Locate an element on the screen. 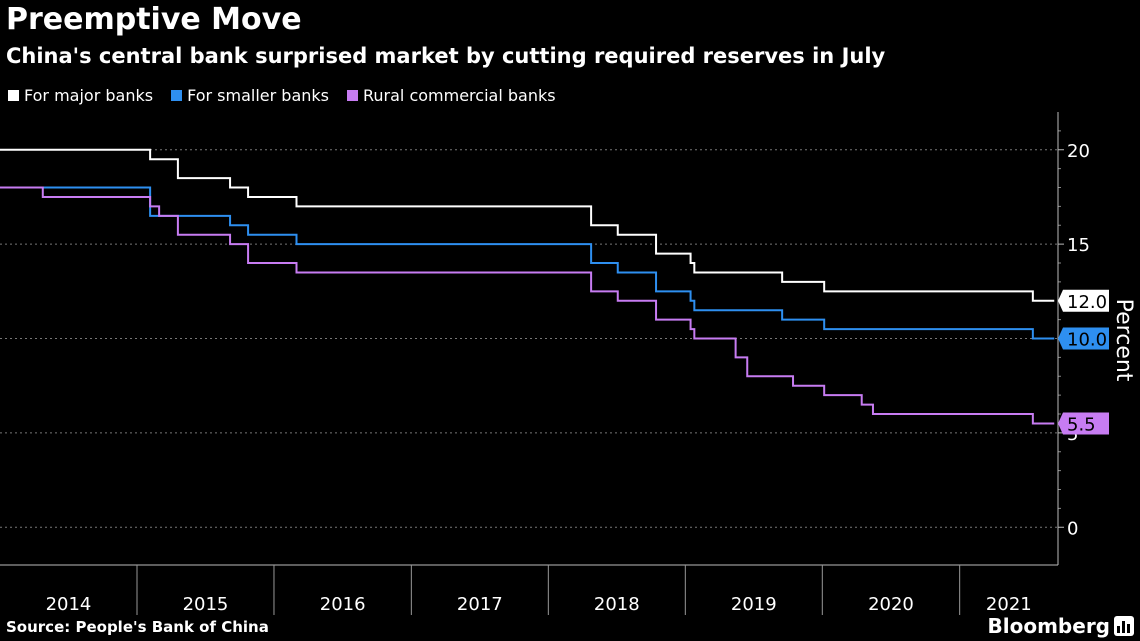 The height and width of the screenshot is (641, 1140). bloomberg-logo: Bloomberg is located at coordinates (1048, 626).